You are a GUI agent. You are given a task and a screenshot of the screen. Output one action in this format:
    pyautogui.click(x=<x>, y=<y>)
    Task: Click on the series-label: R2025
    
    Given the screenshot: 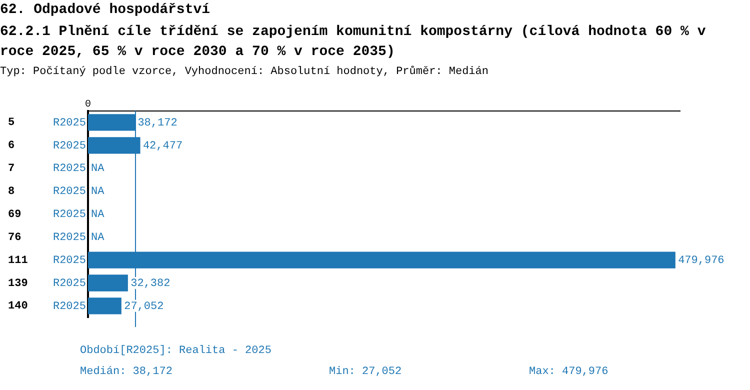 What is the action you would take?
    pyautogui.click(x=69, y=123)
    